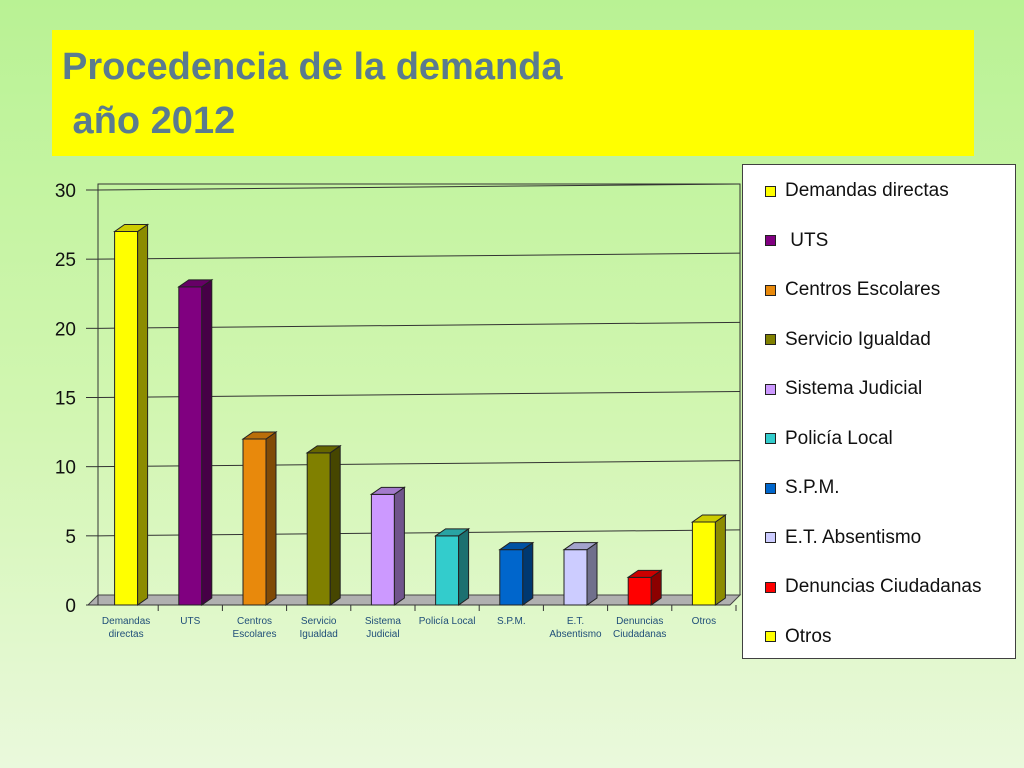  What do you see at coordinates (858, 339) in the screenshot?
I see `legend-label: Servicio Igualdad` at bounding box center [858, 339].